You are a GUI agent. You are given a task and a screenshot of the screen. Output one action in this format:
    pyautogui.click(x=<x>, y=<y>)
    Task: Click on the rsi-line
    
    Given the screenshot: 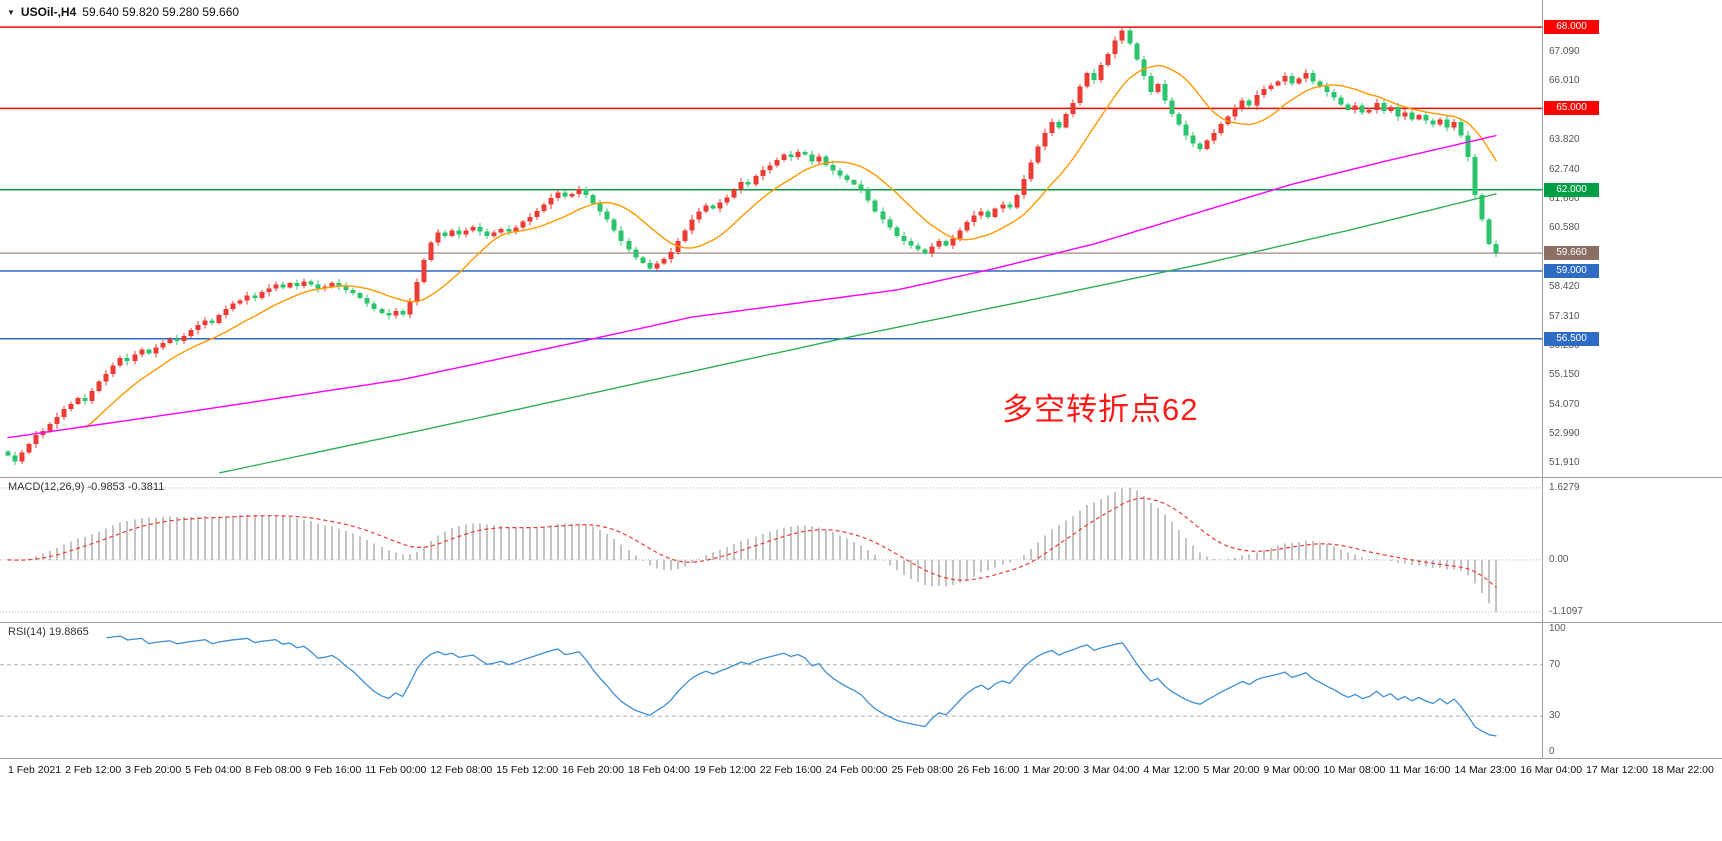 What is the action you would take?
    pyautogui.click(x=801, y=686)
    